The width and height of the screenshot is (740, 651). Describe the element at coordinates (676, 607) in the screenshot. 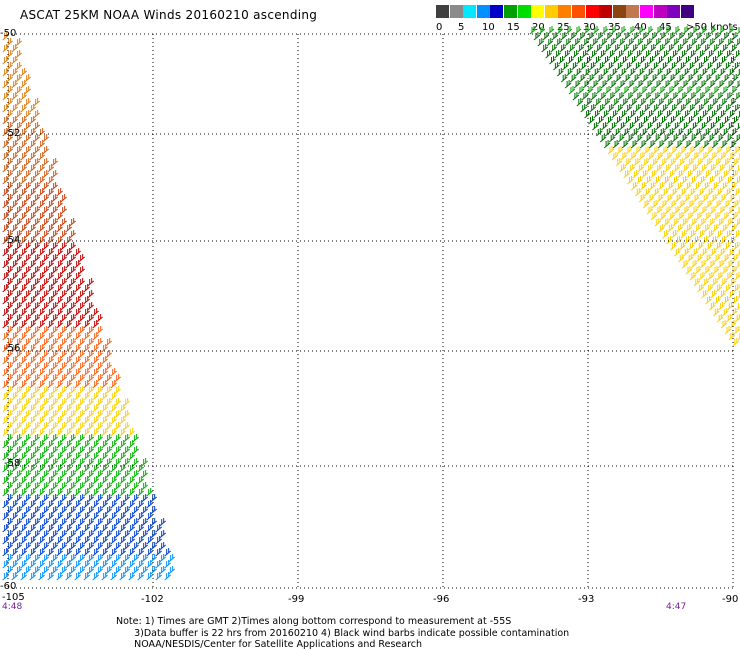

I see `time-right: 4:47` at that location.